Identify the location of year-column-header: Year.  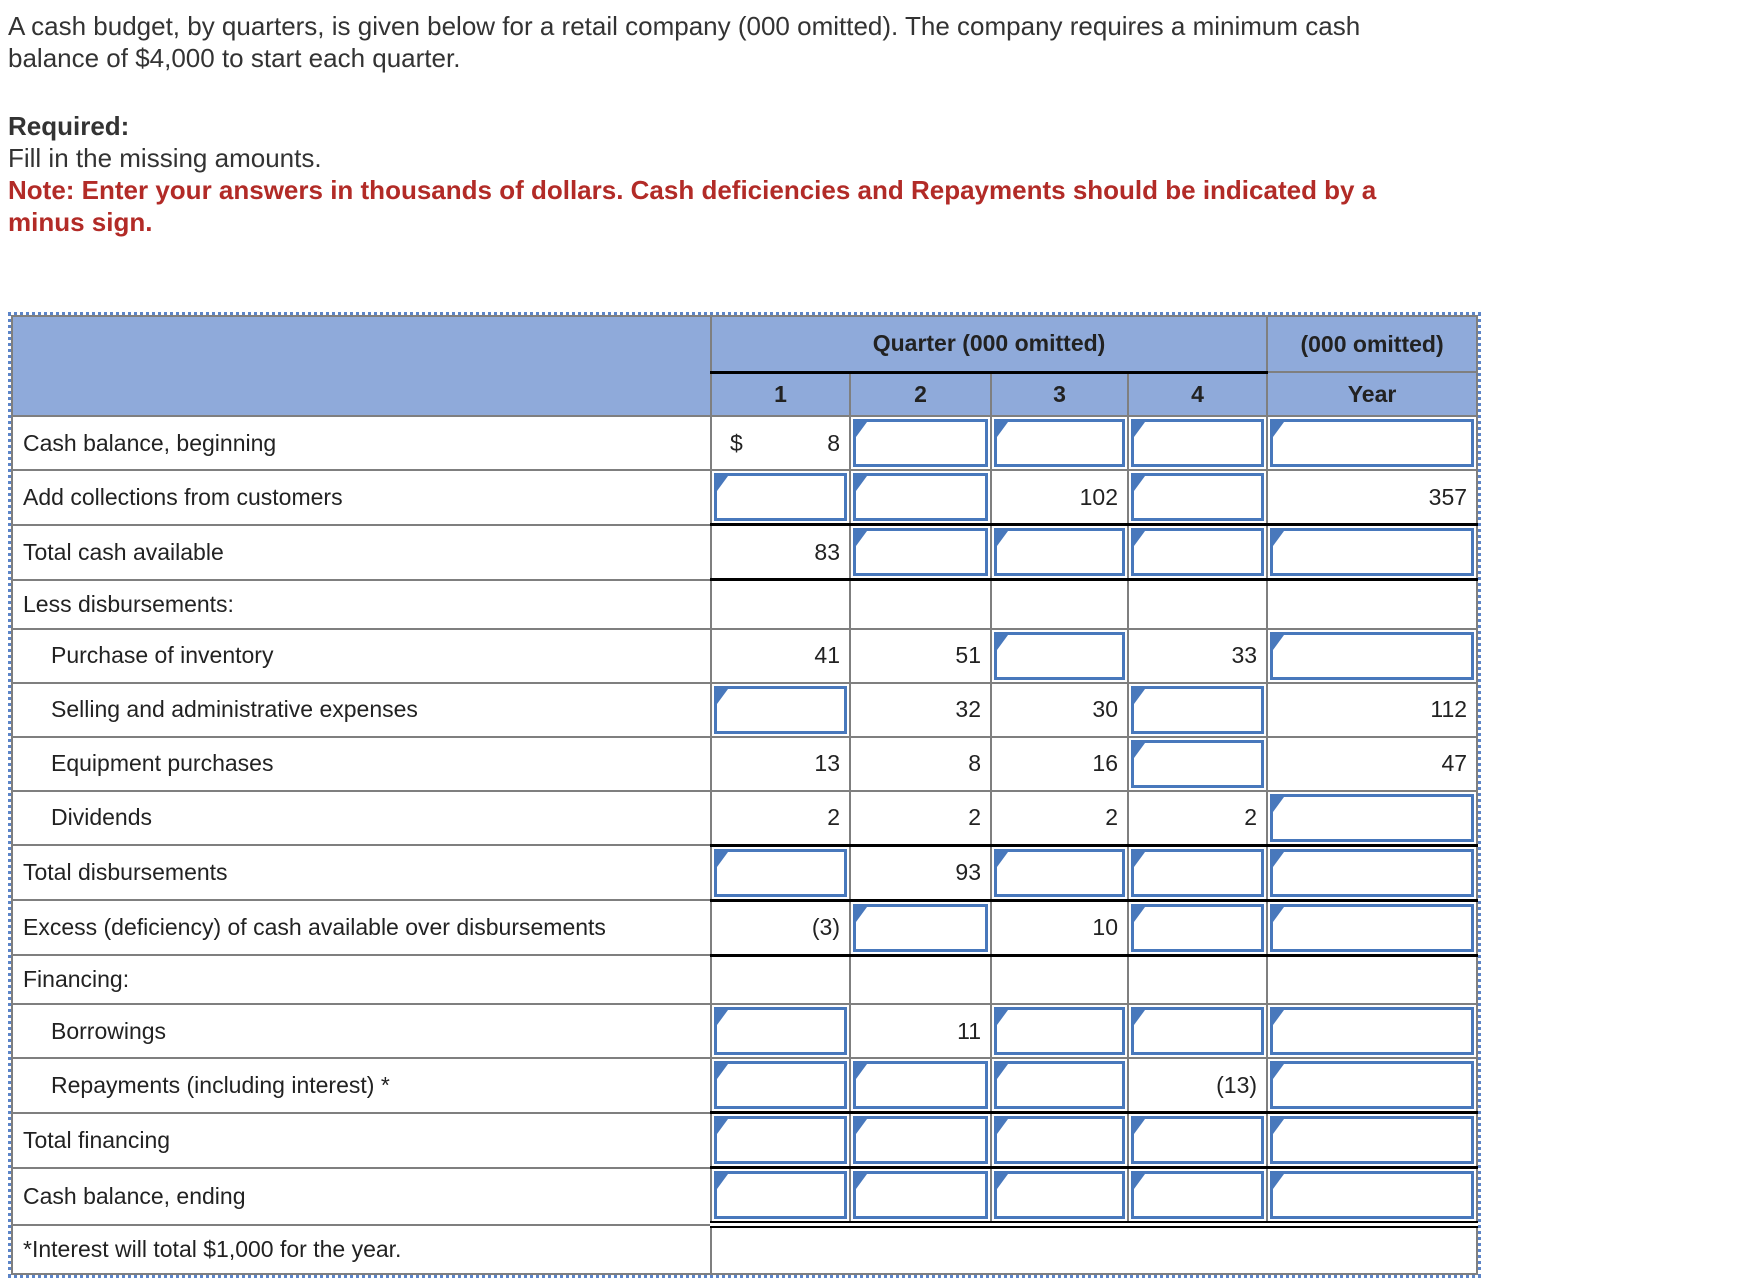
(1372, 394).